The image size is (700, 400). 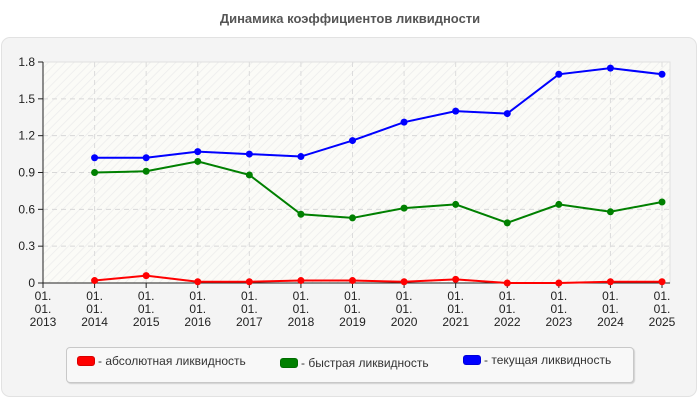 I want to click on legend-item-current: - текущая ликвидность, so click(x=537, y=360).